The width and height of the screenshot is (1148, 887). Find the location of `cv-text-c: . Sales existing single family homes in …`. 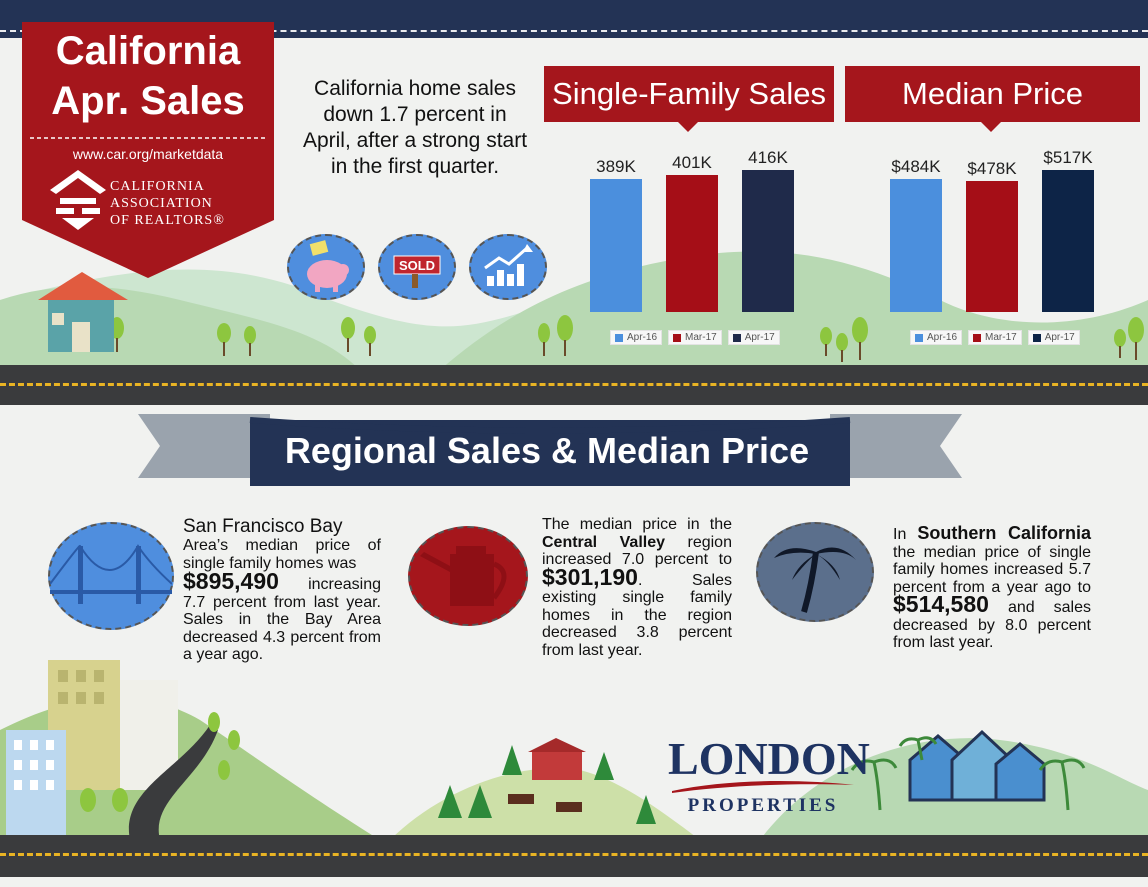

cv-text-c: . Sales existing single family homes in … is located at coordinates (637, 615).